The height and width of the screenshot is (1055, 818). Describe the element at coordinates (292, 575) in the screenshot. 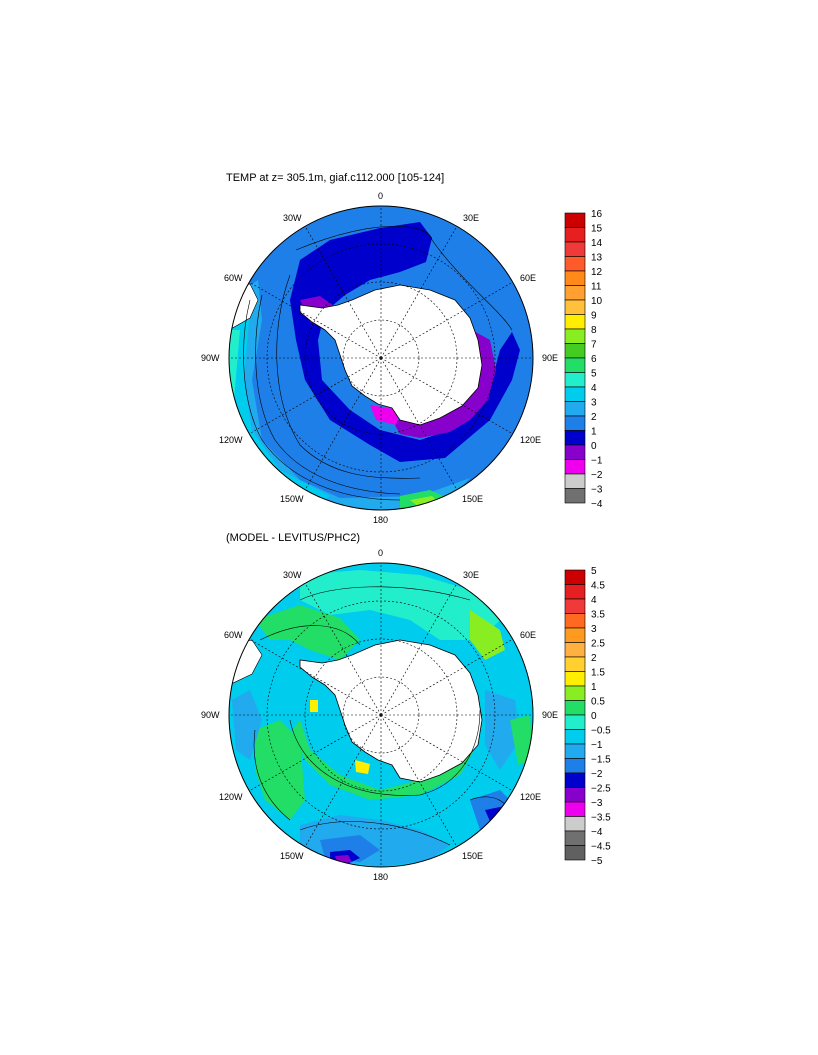

I see `bottom-lon-30w: 30W` at that location.